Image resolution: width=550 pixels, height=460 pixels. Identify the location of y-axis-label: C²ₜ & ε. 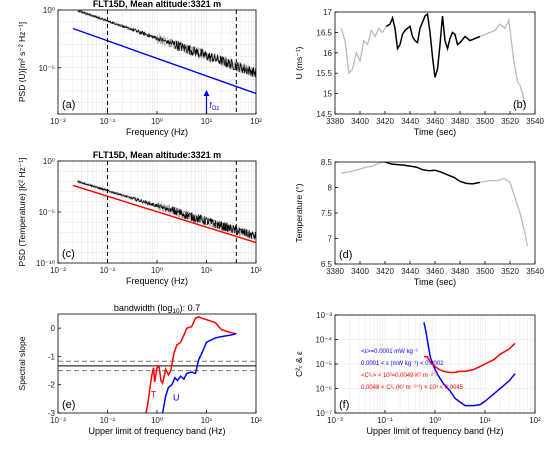
(299, 364).